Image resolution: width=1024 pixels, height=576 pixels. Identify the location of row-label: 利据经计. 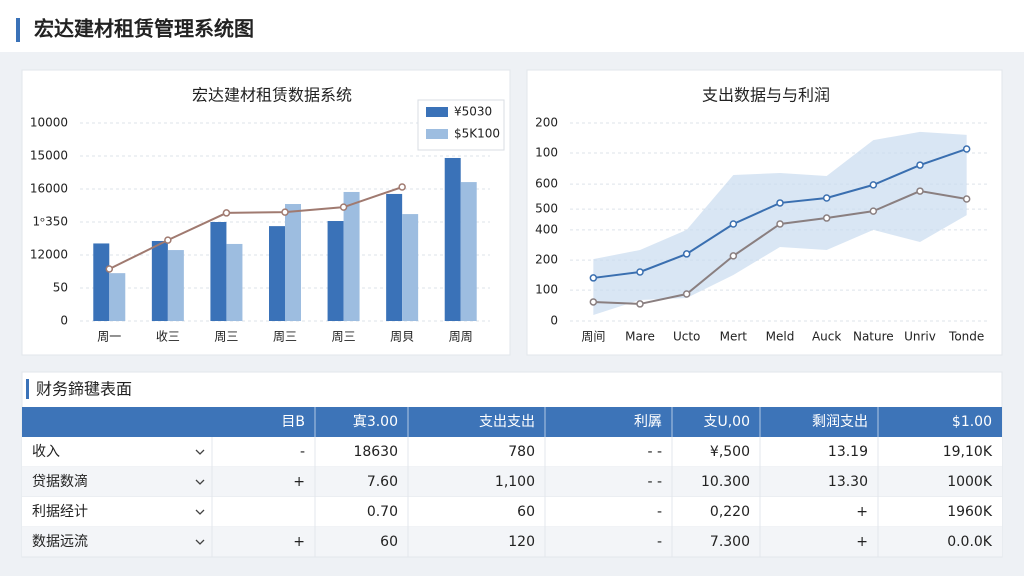
(60, 512).